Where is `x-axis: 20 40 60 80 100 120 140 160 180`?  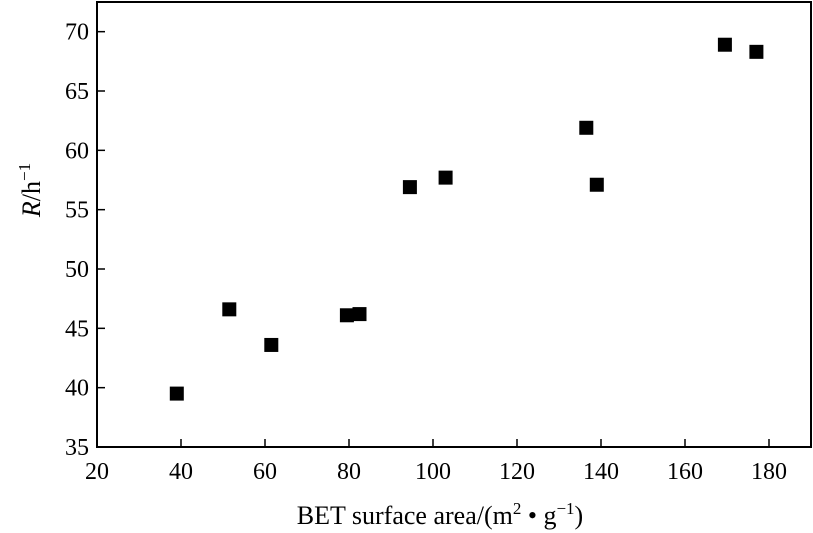 x-axis: 20 40 60 80 100 120 140 160 180 is located at coordinates (436, 462).